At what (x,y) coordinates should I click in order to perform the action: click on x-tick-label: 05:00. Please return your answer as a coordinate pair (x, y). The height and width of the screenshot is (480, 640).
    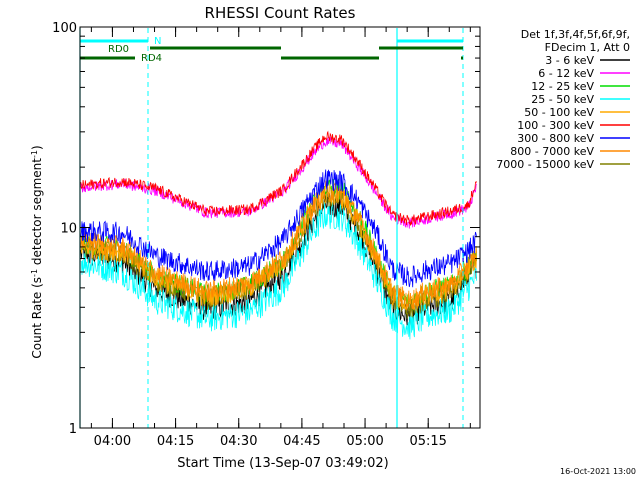
    Looking at the image, I should click on (364, 441).